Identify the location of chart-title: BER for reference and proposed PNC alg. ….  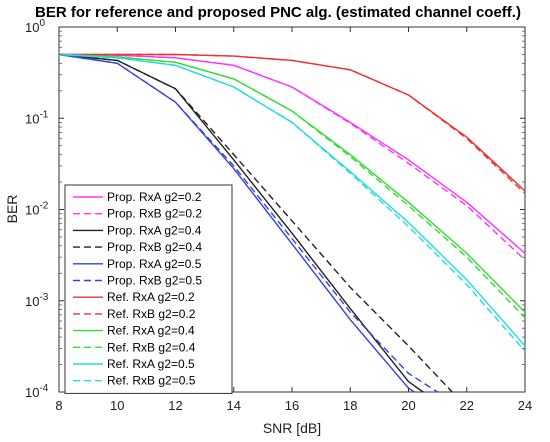
(278, 12).